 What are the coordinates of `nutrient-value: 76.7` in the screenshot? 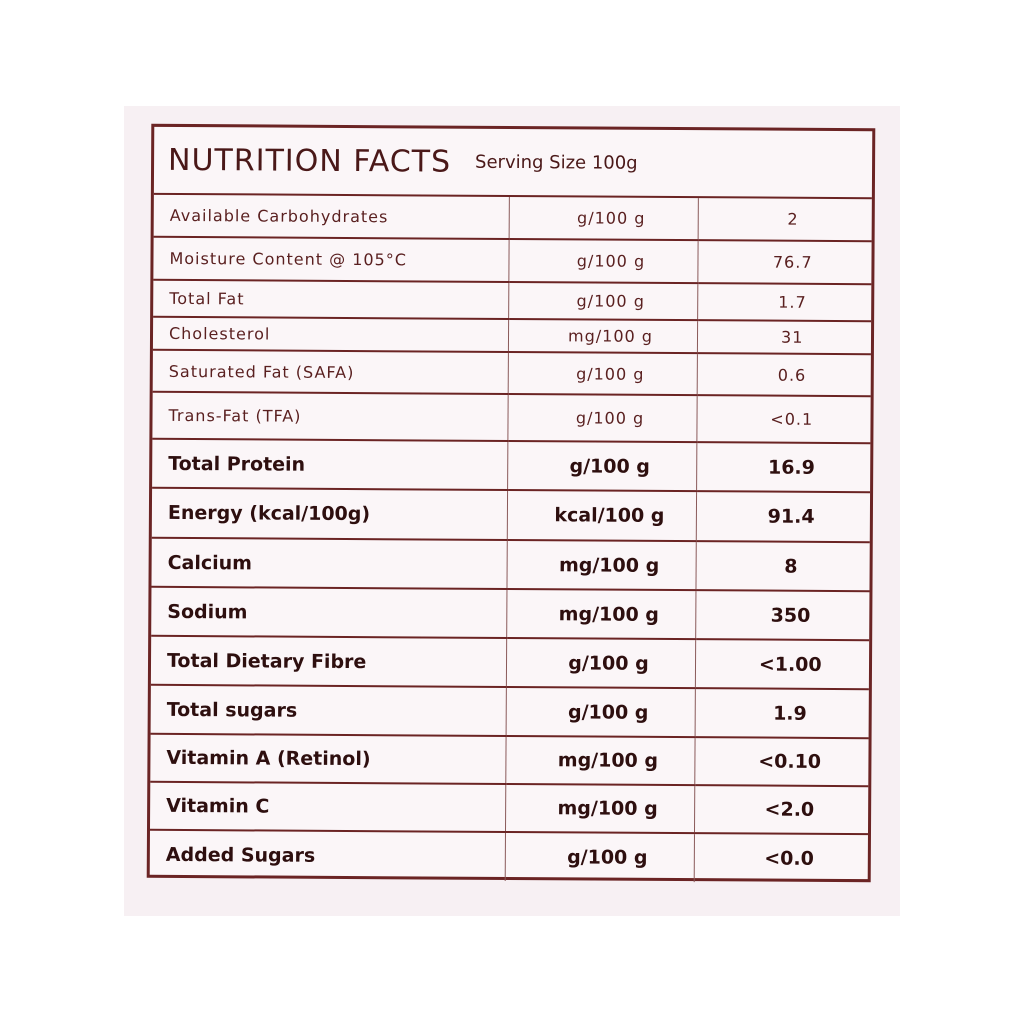 It's located at (784, 262).